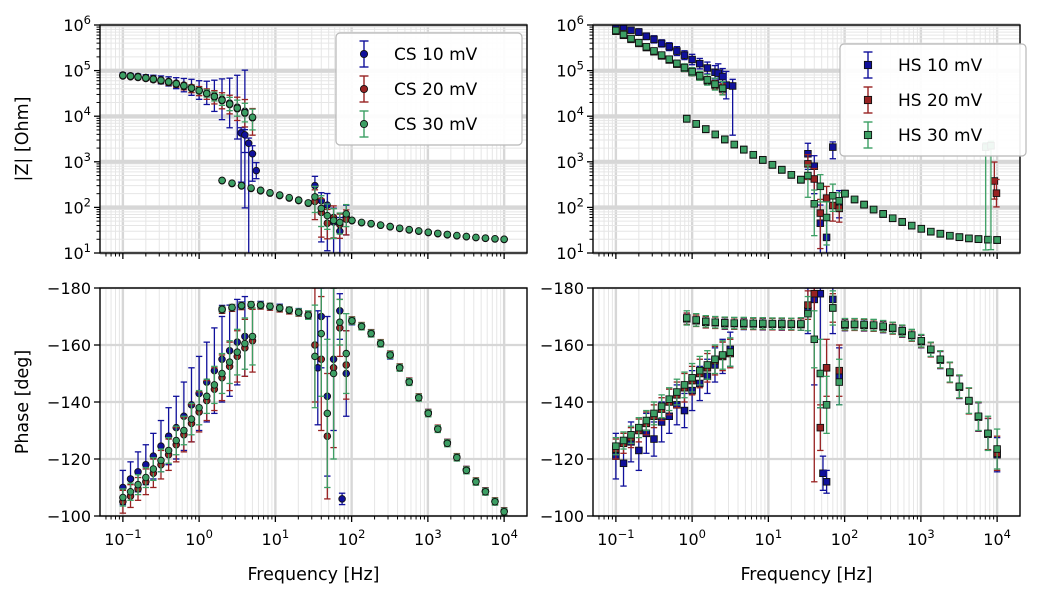 The width and height of the screenshot is (1050, 600). I want to click on series-hs-30-mv, so click(806, 380).